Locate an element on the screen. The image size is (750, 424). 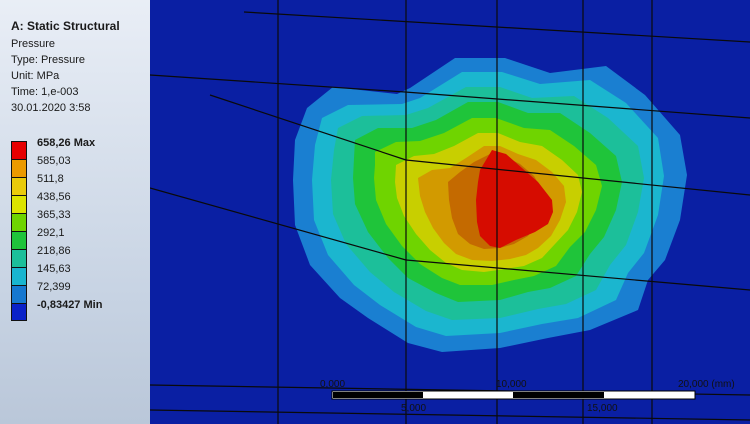
legend-value: 292,1 is located at coordinates (51, 233).